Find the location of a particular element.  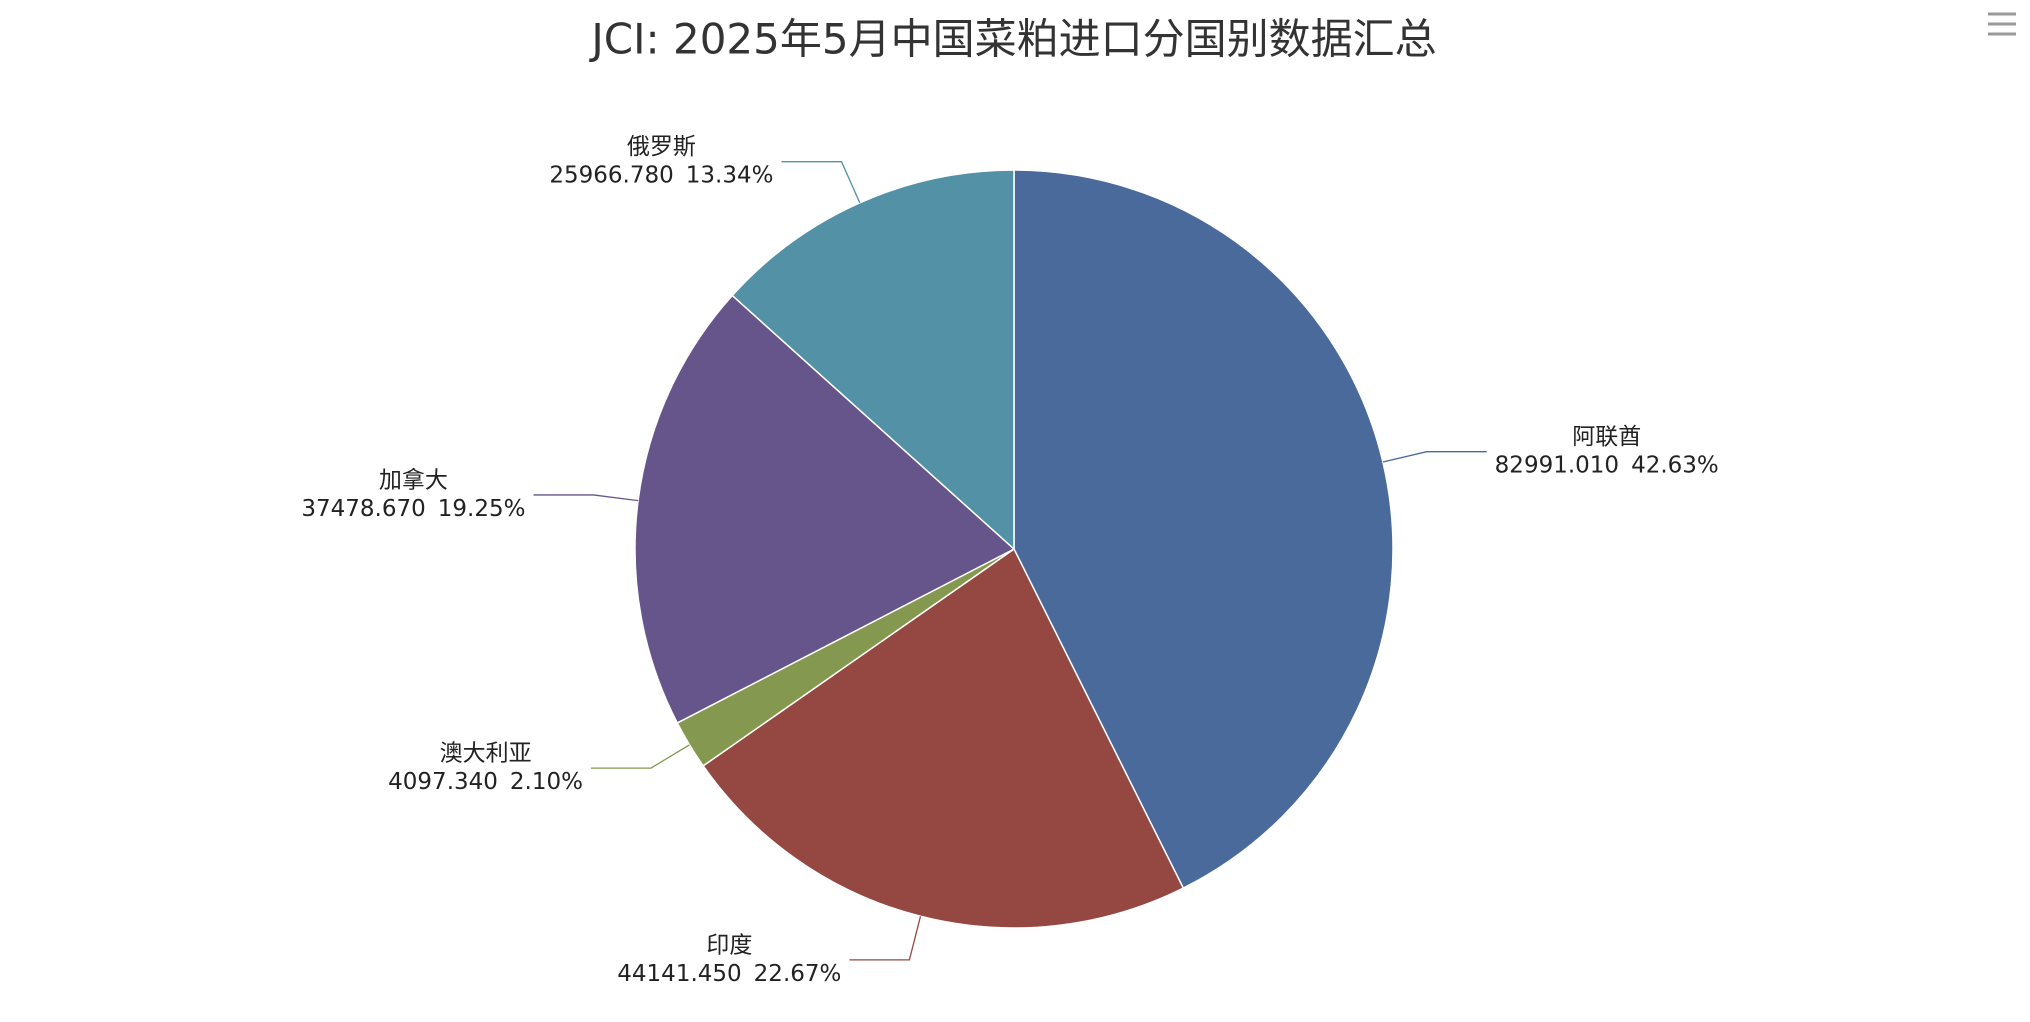

percent-label: 19.25% is located at coordinates (482, 508).